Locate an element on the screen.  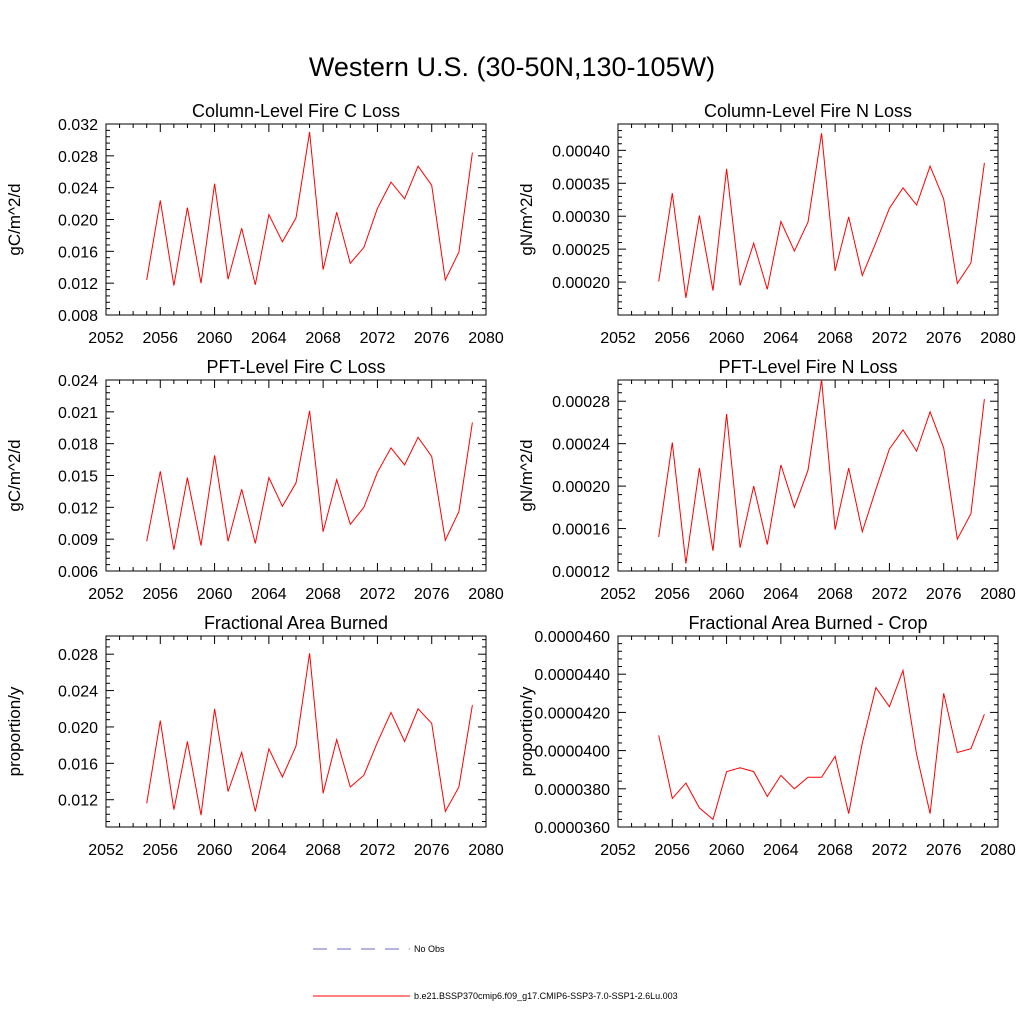
y-tick-label: 0.00020 is located at coordinates (581, 283).